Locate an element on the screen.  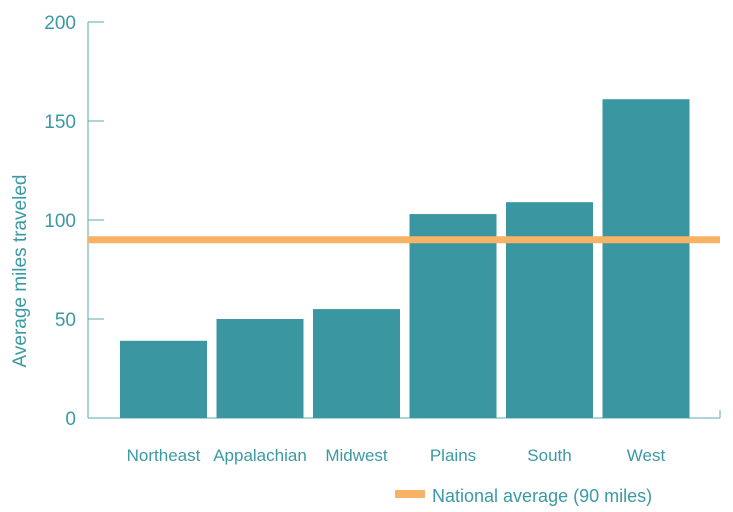
legend-label: National average (90 miles) is located at coordinates (542, 496).